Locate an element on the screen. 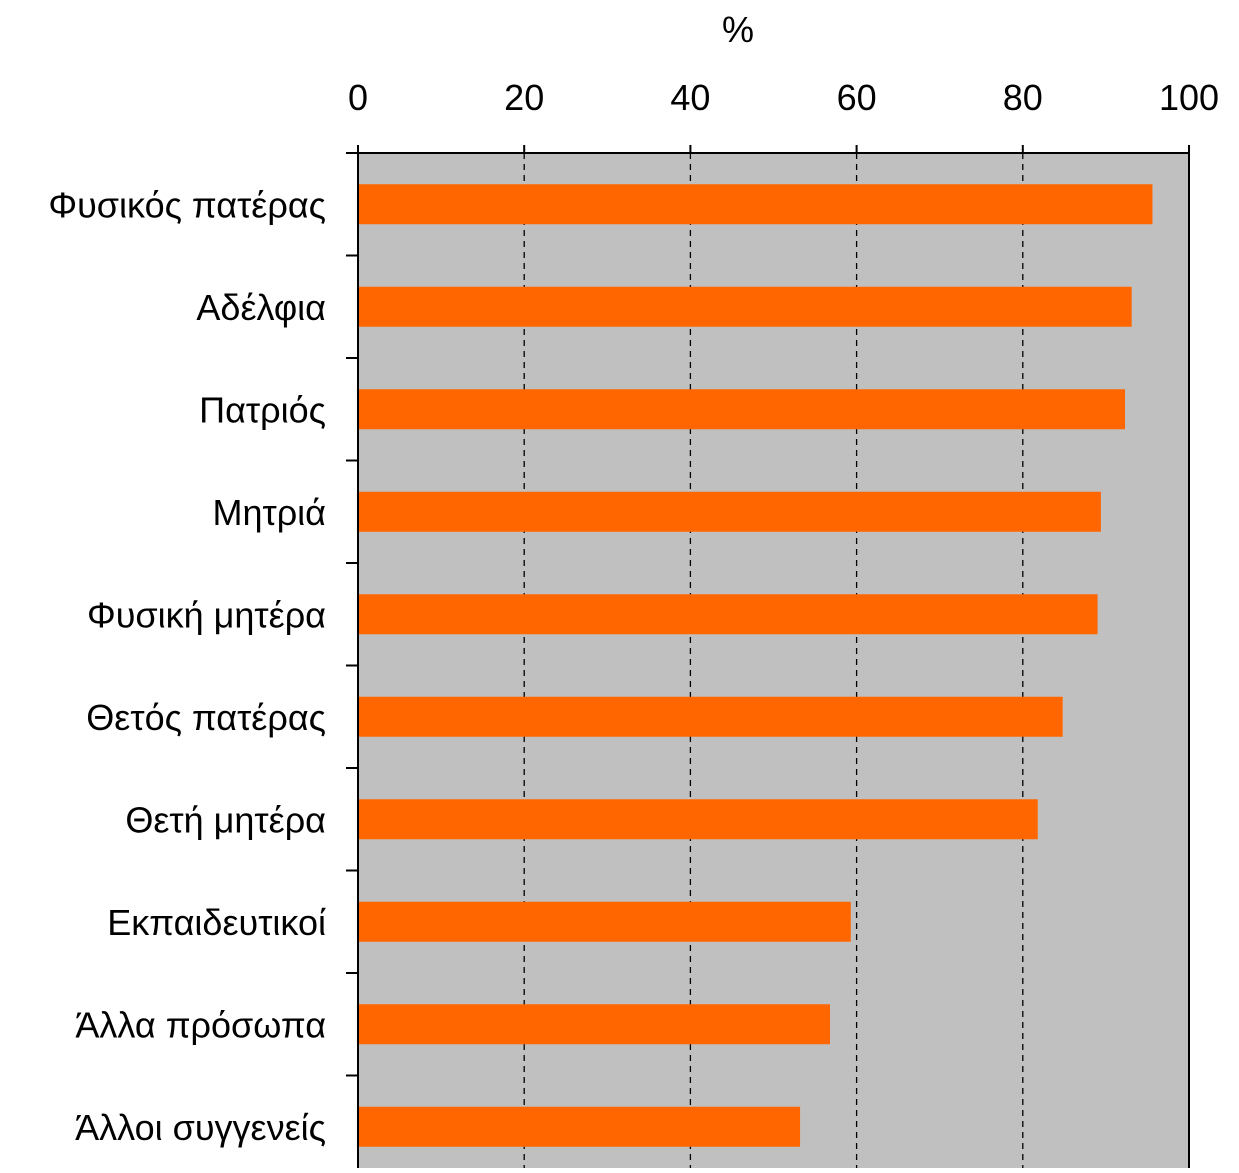 The image size is (1239, 1173). x-tick-label: 40 is located at coordinates (690, 97).